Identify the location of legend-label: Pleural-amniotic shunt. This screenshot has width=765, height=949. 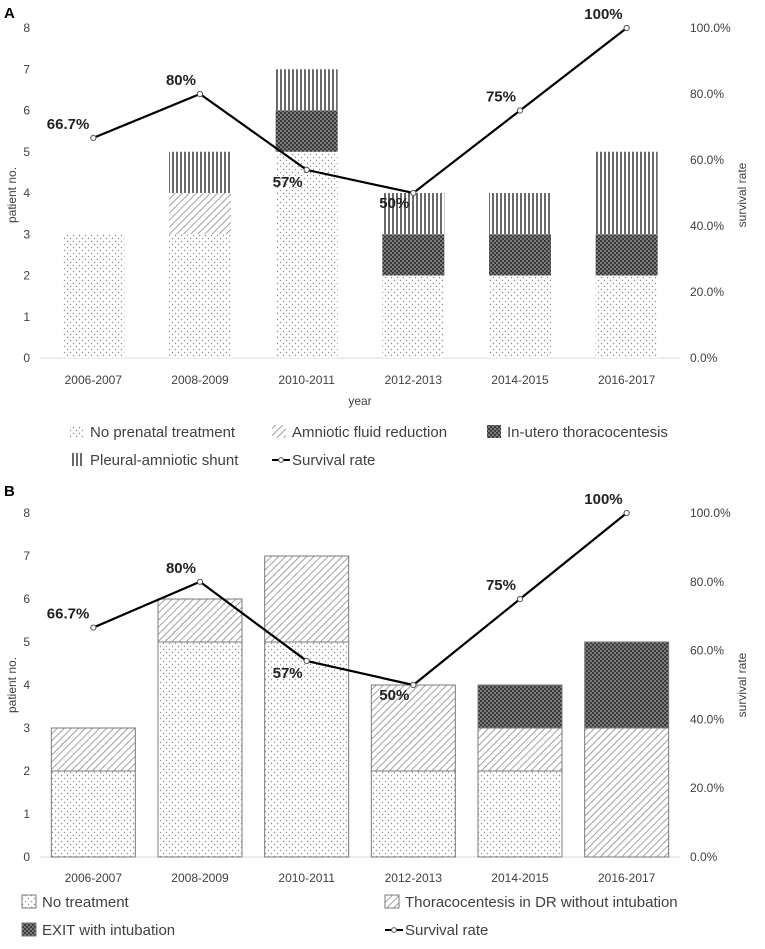
(164, 460).